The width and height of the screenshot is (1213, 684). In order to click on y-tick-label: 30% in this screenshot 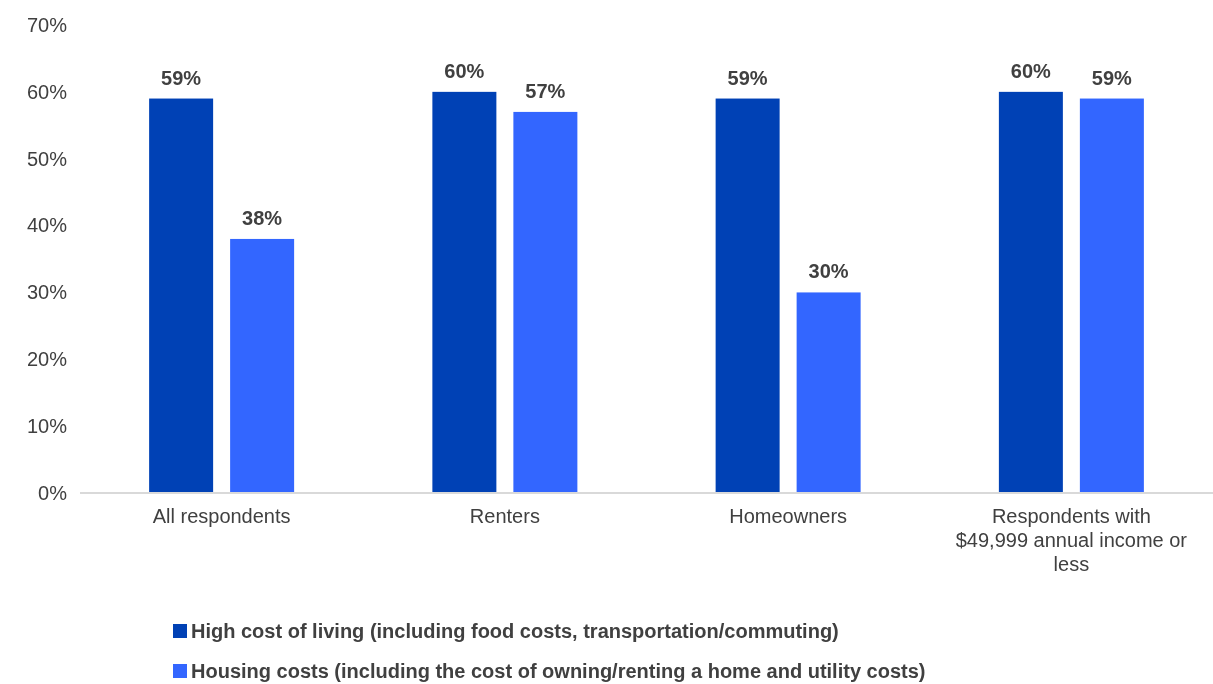, I will do `click(47, 292)`.